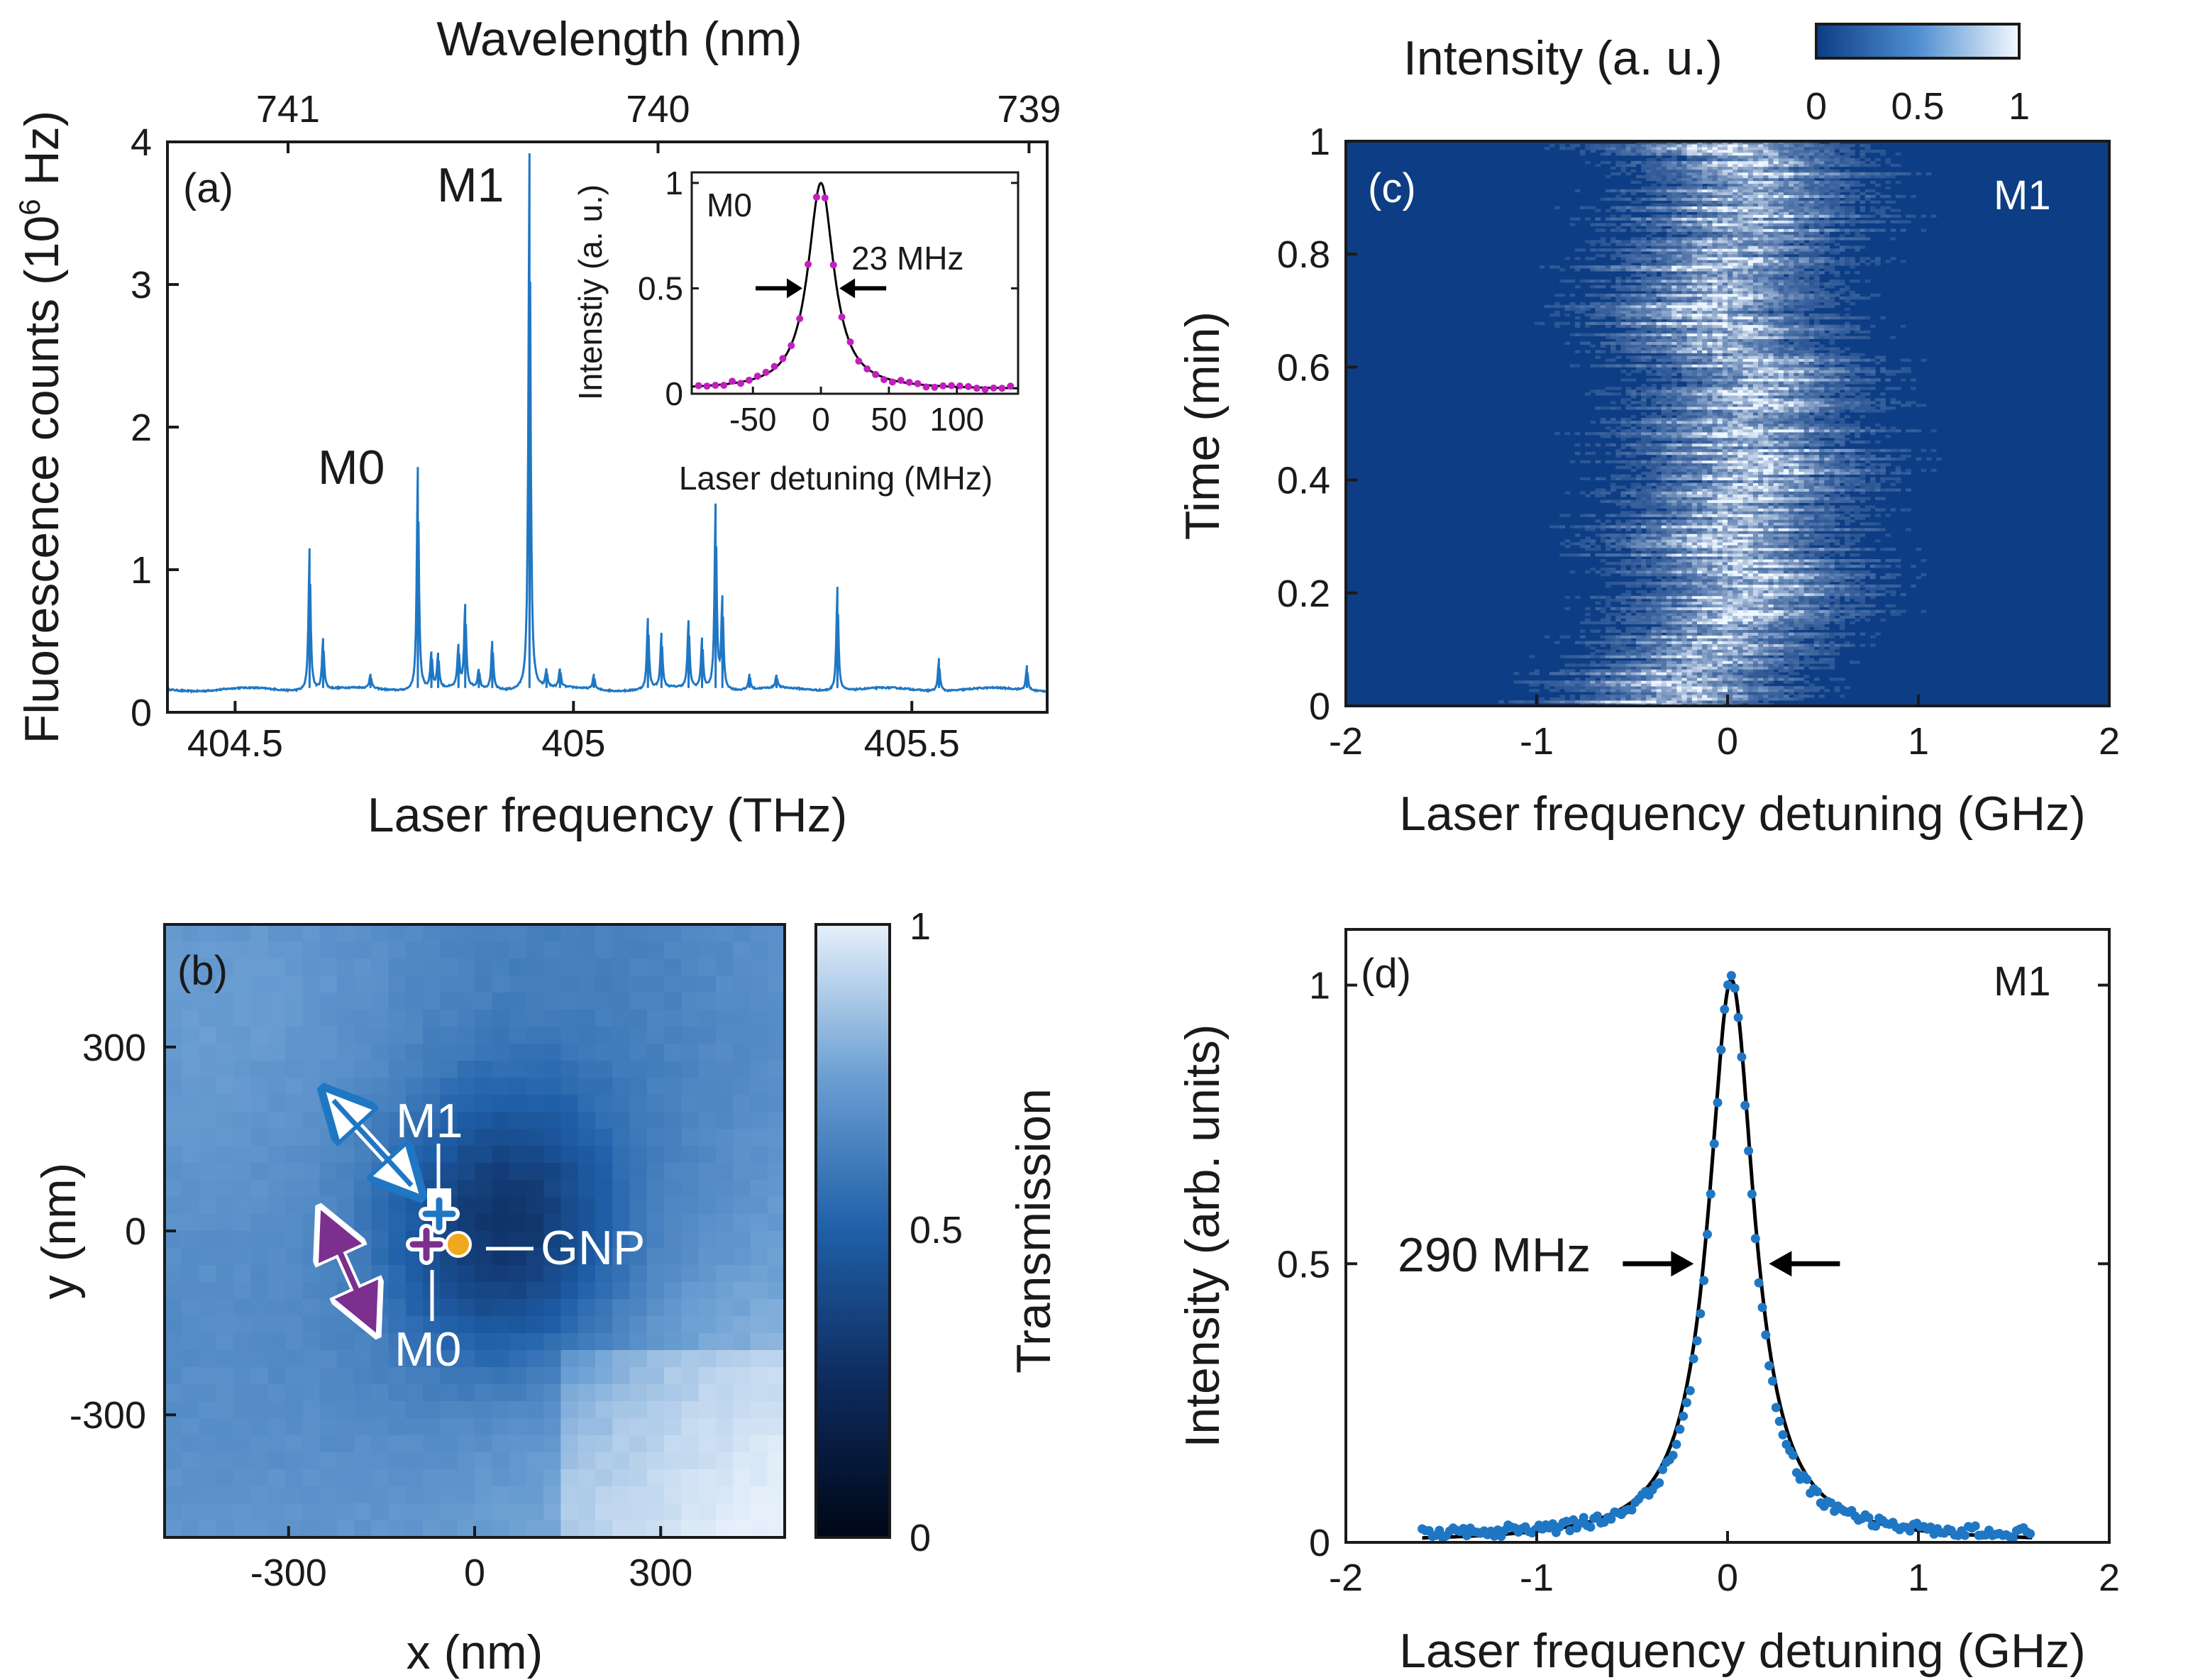  What do you see at coordinates (475, 1230) in the screenshot?
I see `transmission-map-pixels` at bounding box center [475, 1230].